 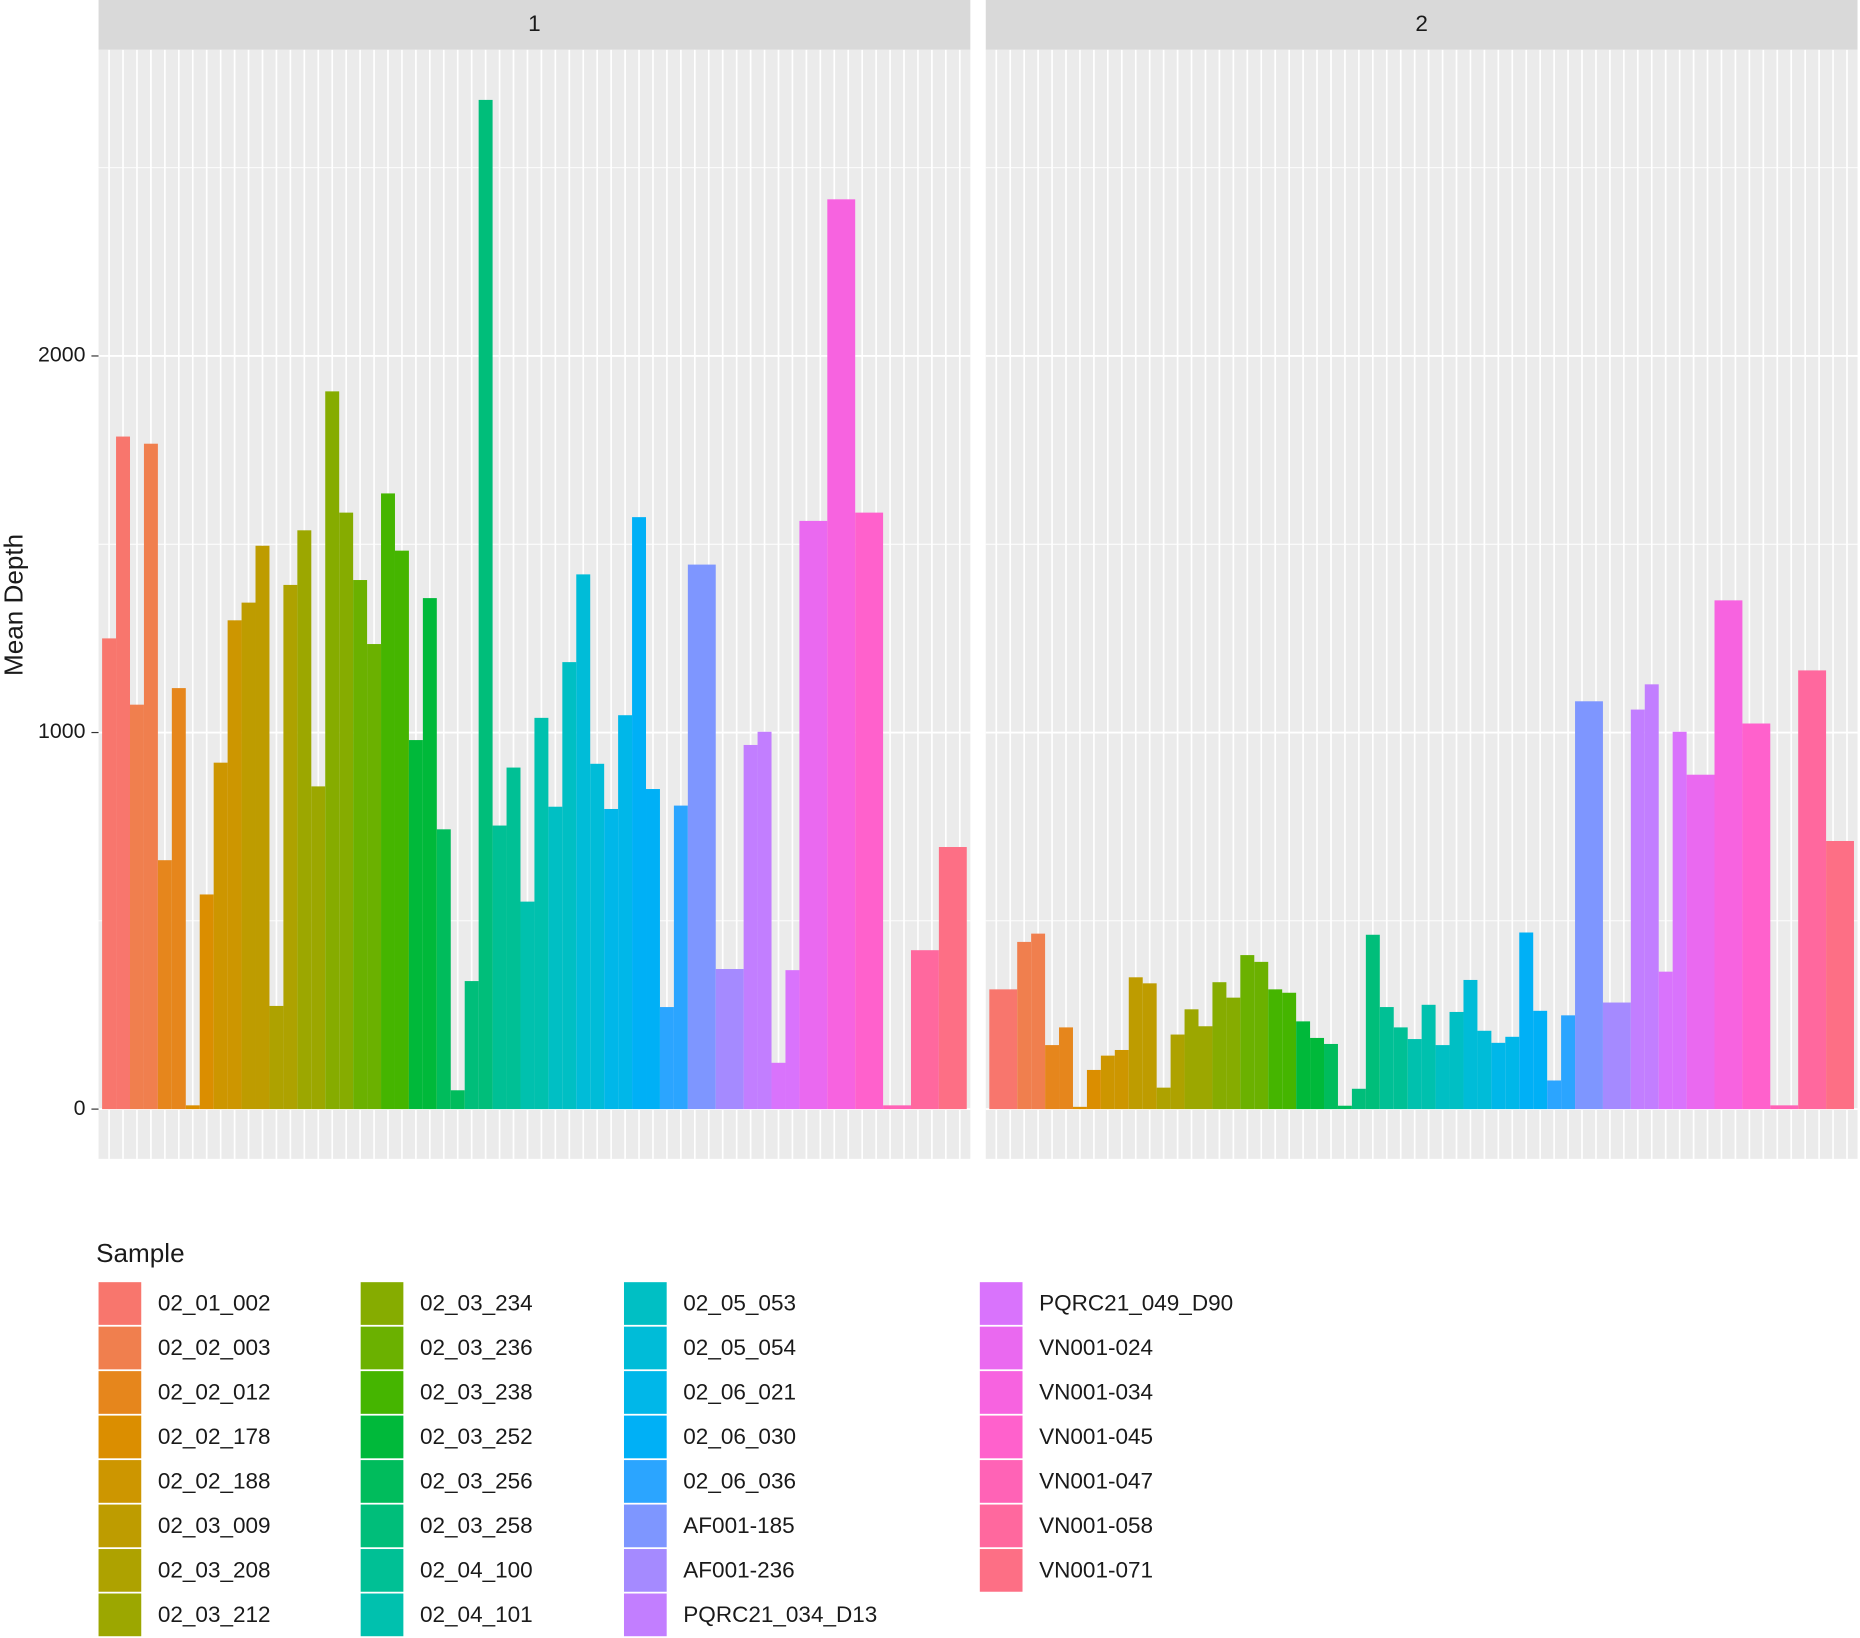 I want to click on legend-label: AF001-236, so click(x=738, y=1570).